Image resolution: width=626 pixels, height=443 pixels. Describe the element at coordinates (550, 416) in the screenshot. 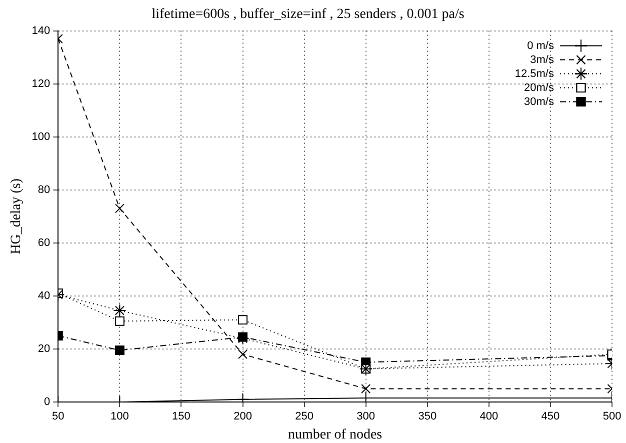

I see `x-tick-label: 450` at that location.